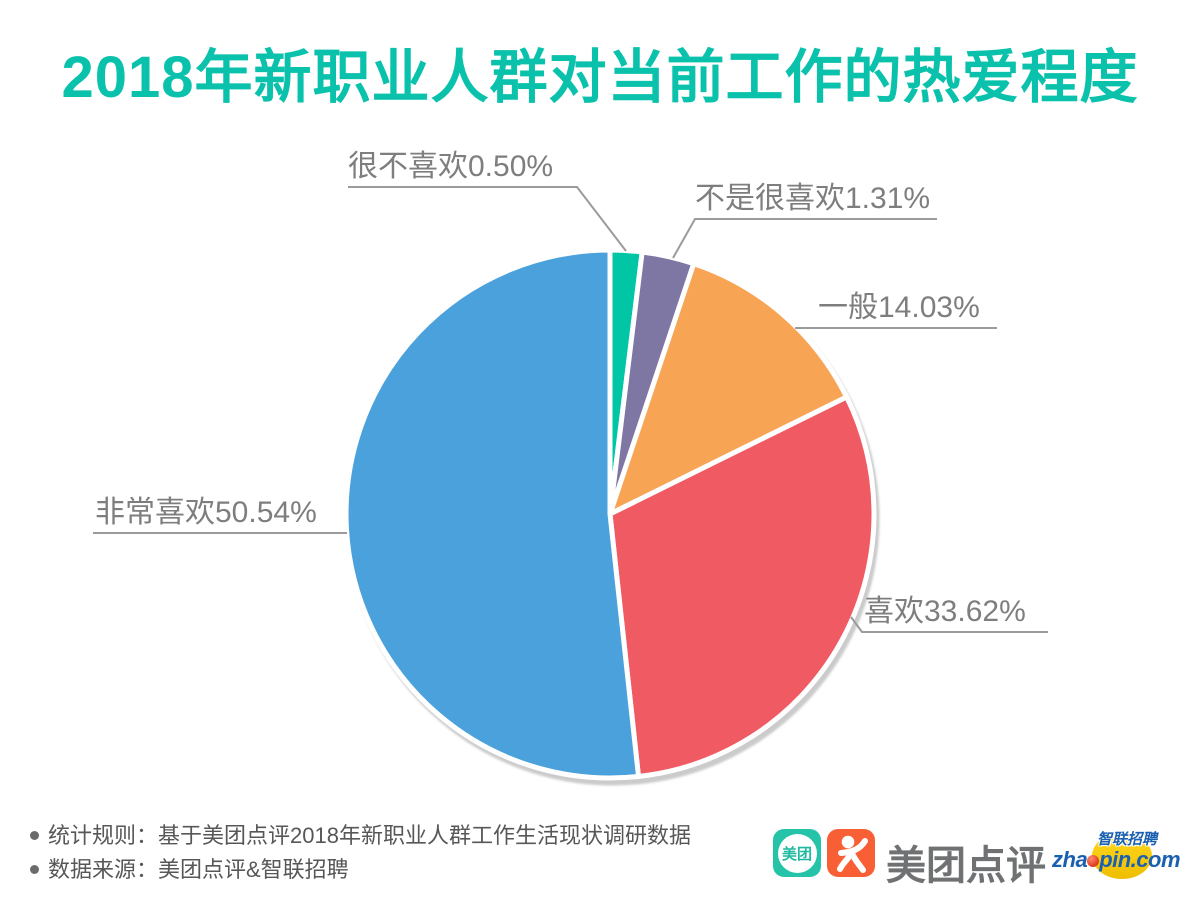 The image size is (1200, 900). I want to click on page-title: 2018年新职业人群对当前工作的热爱程度, so click(600, 77).